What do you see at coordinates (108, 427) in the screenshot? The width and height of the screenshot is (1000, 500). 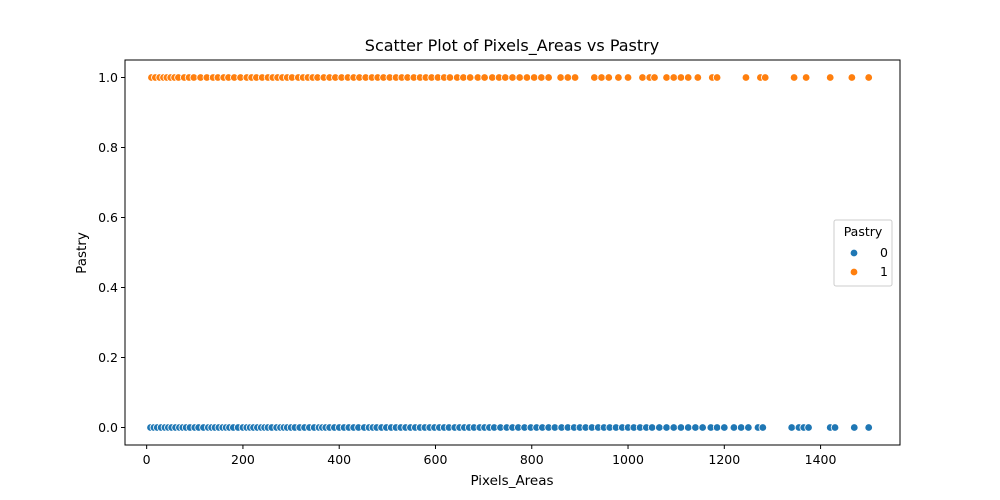 I see `y-tick-label: 0.0` at bounding box center [108, 427].